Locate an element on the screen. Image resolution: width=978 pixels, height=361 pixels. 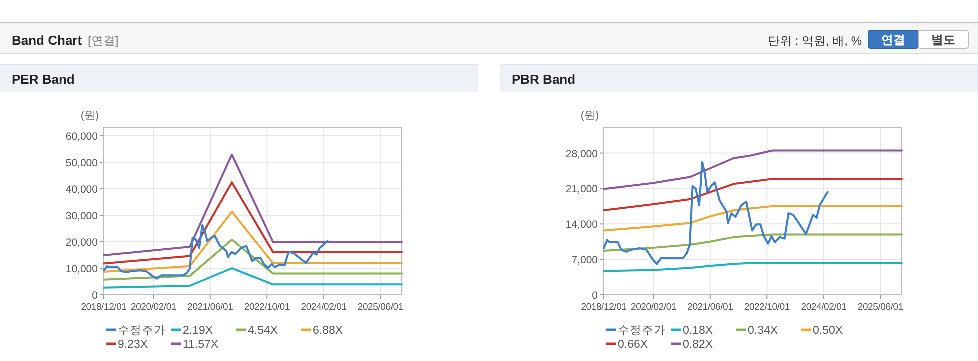
legend-label: 0.66X is located at coordinates (633, 345).